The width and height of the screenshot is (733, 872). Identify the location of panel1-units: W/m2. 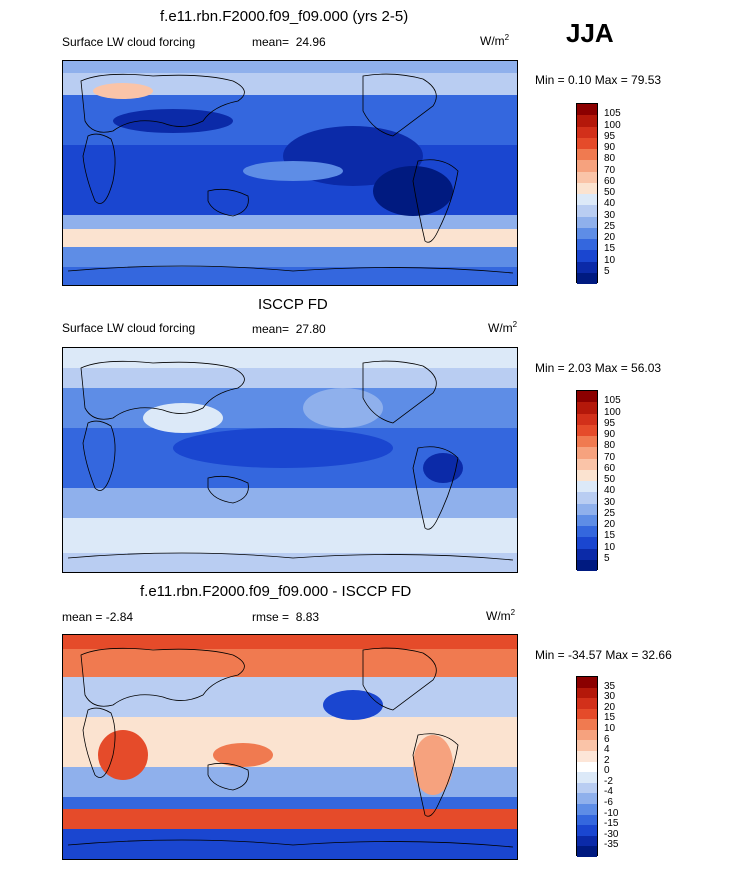
(495, 40).